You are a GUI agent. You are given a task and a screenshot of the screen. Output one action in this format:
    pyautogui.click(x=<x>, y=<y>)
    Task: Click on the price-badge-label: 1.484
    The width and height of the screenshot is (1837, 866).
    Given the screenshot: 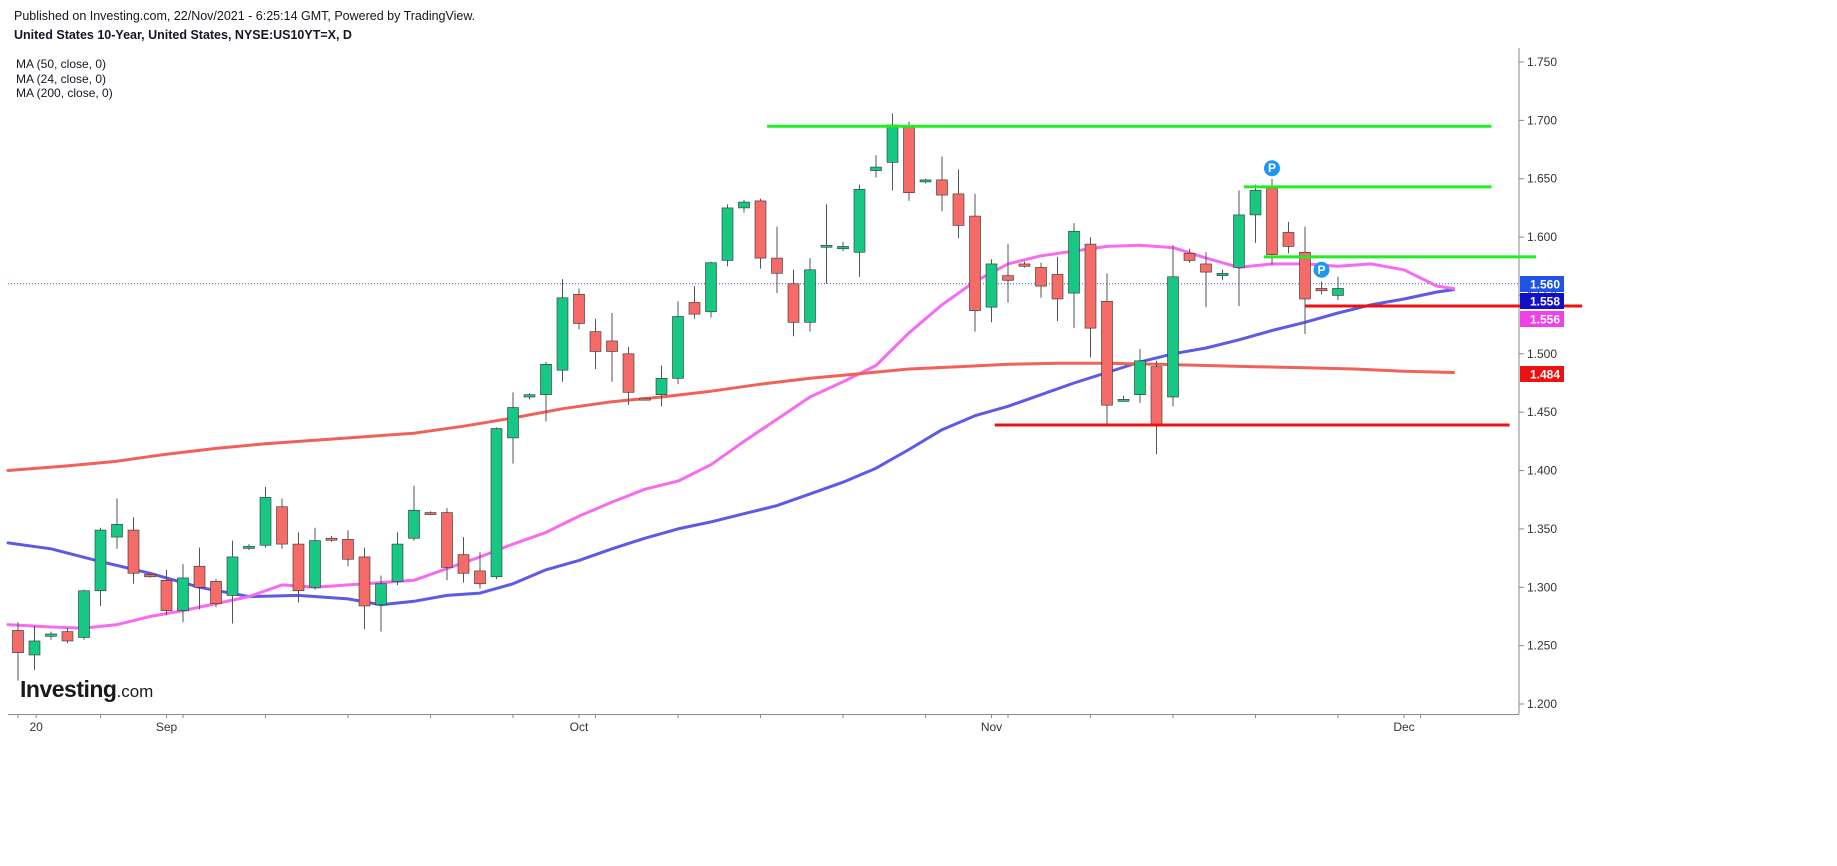 What is the action you would take?
    pyautogui.click(x=1545, y=375)
    